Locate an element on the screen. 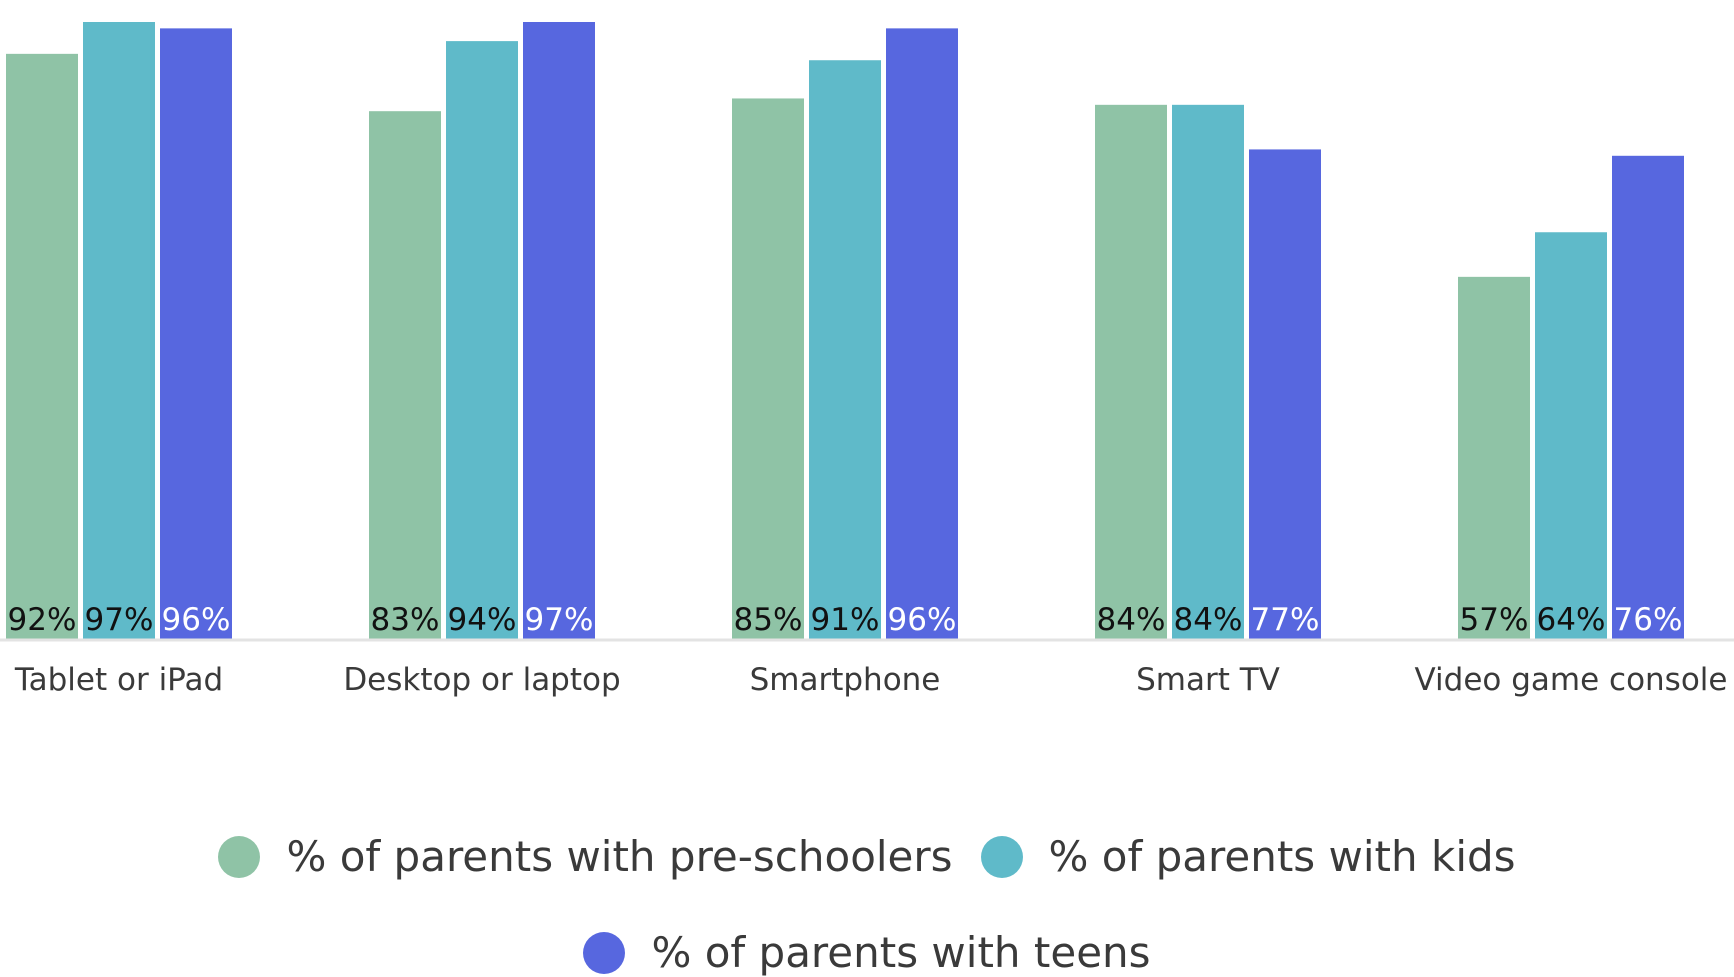  legend-label-kids: % of parents with kids is located at coordinates (1282, 856).